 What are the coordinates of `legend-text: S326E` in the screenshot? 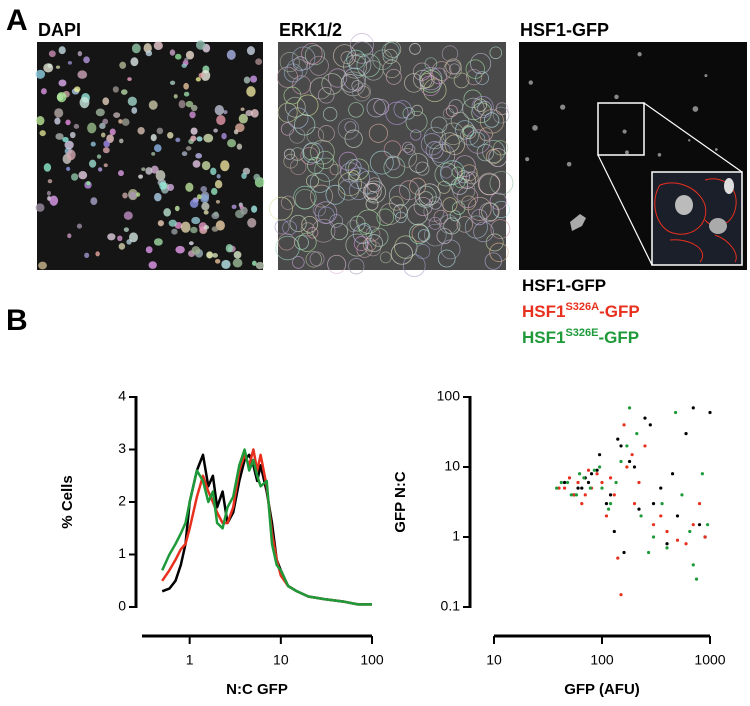 It's located at (581, 333).